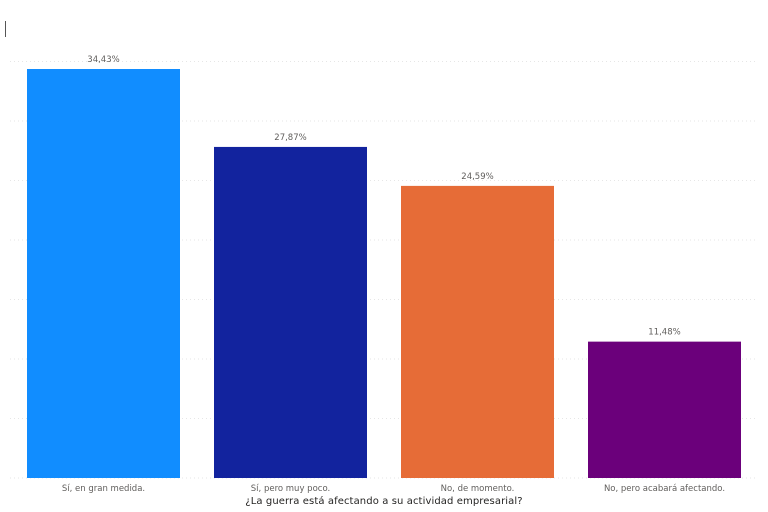 This screenshot has width=768, height=512. I want to click on x-tick-label-3: No, pero acabará afectando., so click(664, 489).